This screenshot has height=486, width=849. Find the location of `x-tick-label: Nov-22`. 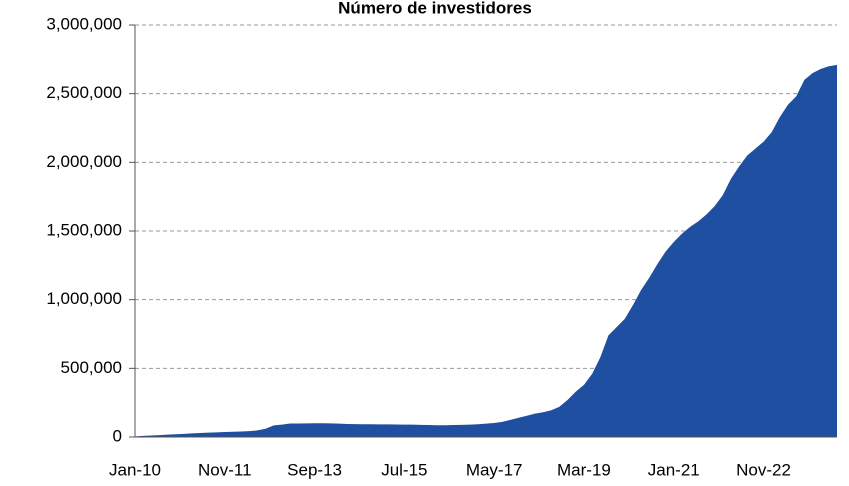

x-tick-label: Nov-22 is located at coordinates (763, 469).